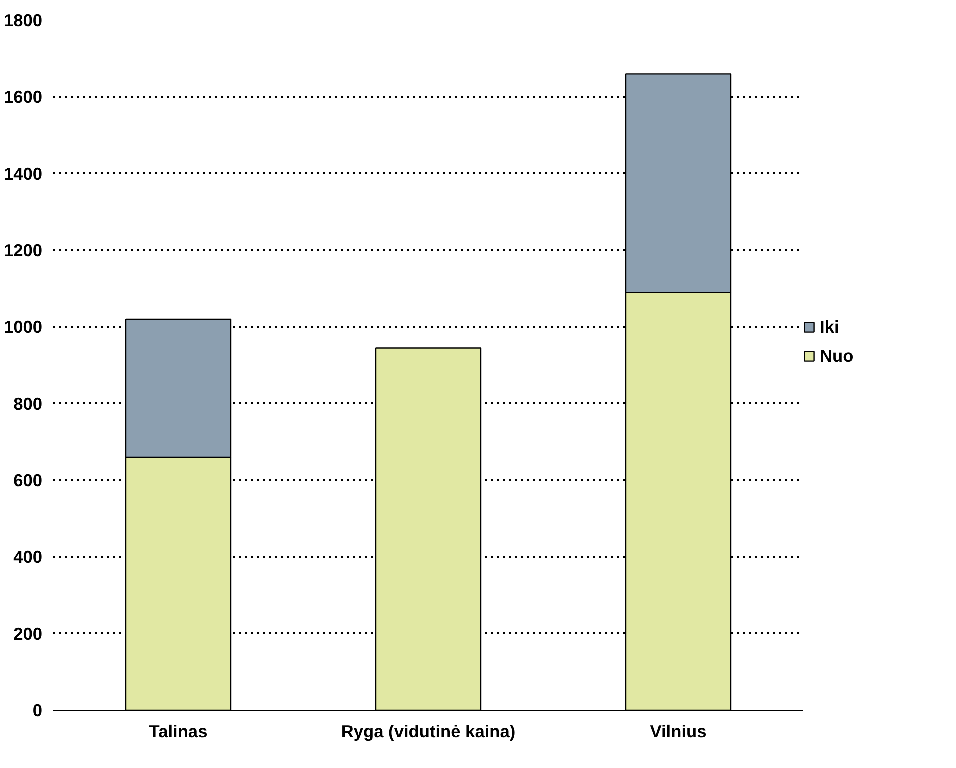 The height and width of the screenshot is (768, 956). What do you see at coordinates (28, 634) in the screenshot?
I see `y-tick-label: 200` at bounding box center [28, 634].